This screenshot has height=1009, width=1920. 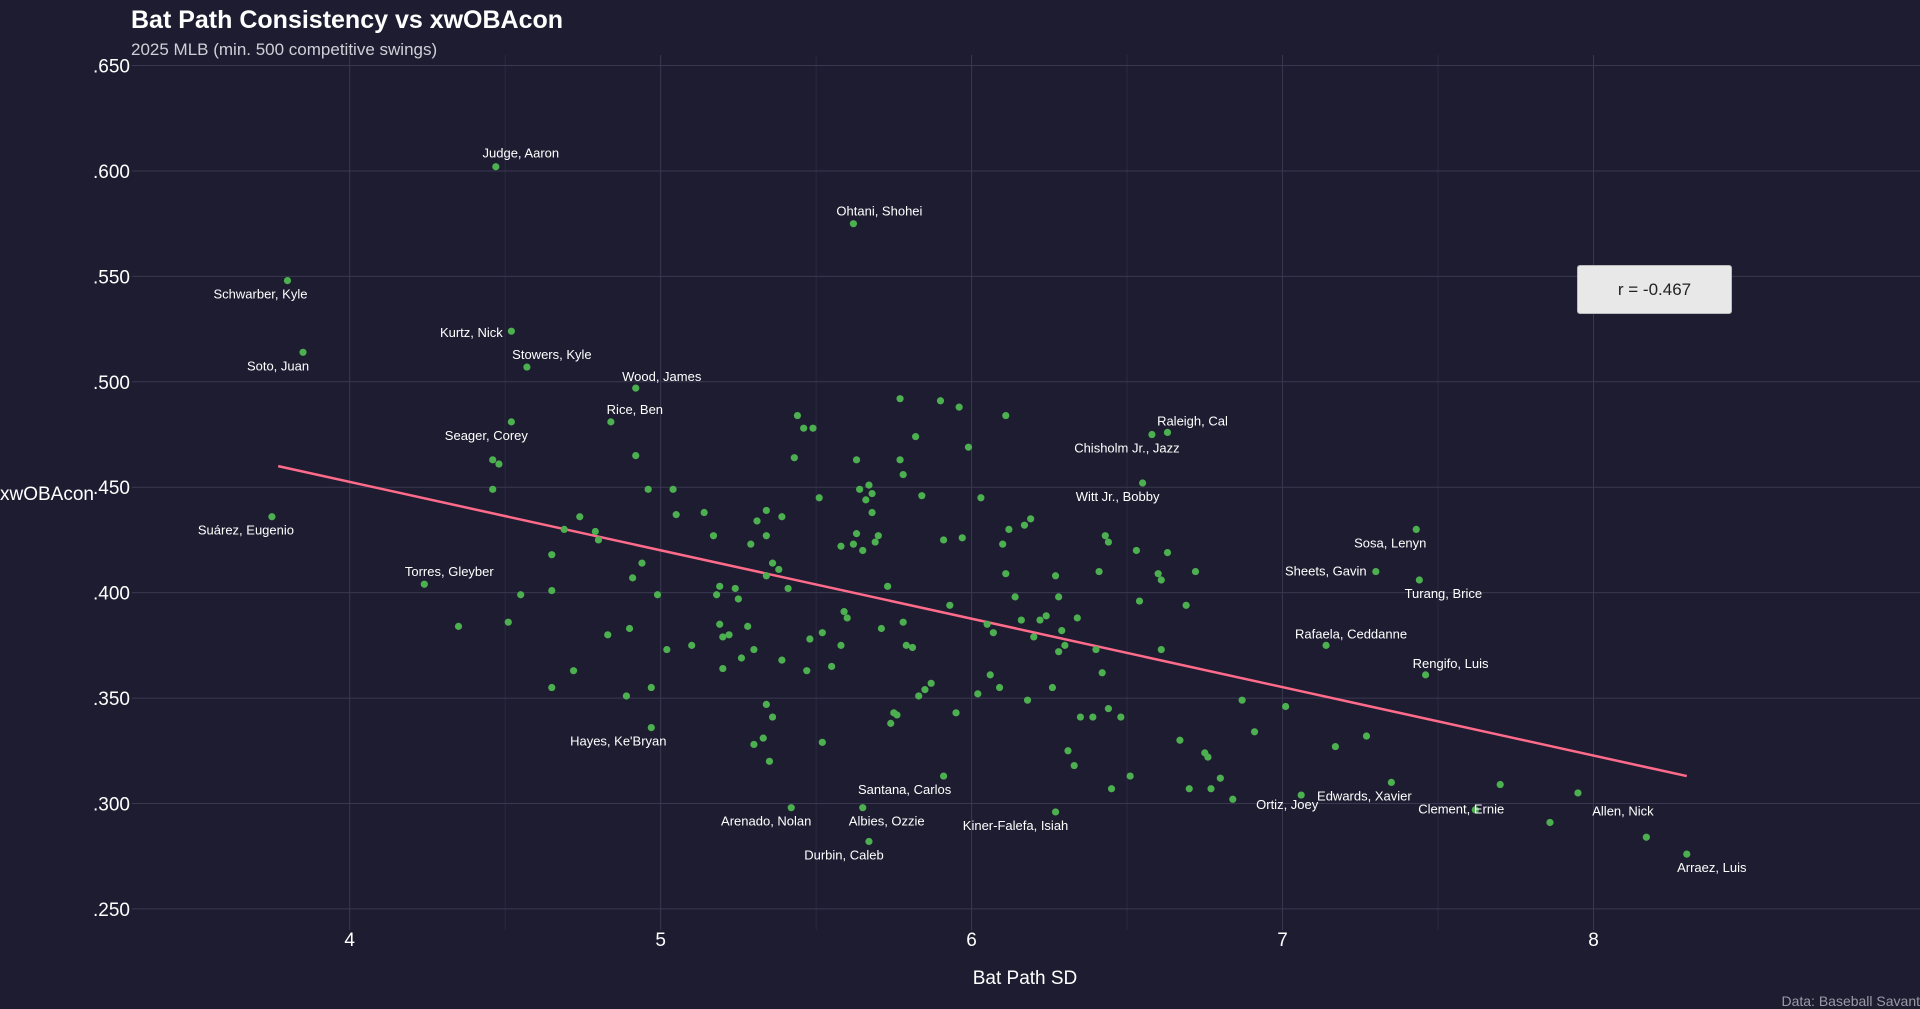 What do you see at coordinates (349, 940) in the screenshot?
I see `x-tick-label: 4` at bounding box center [349, 940].